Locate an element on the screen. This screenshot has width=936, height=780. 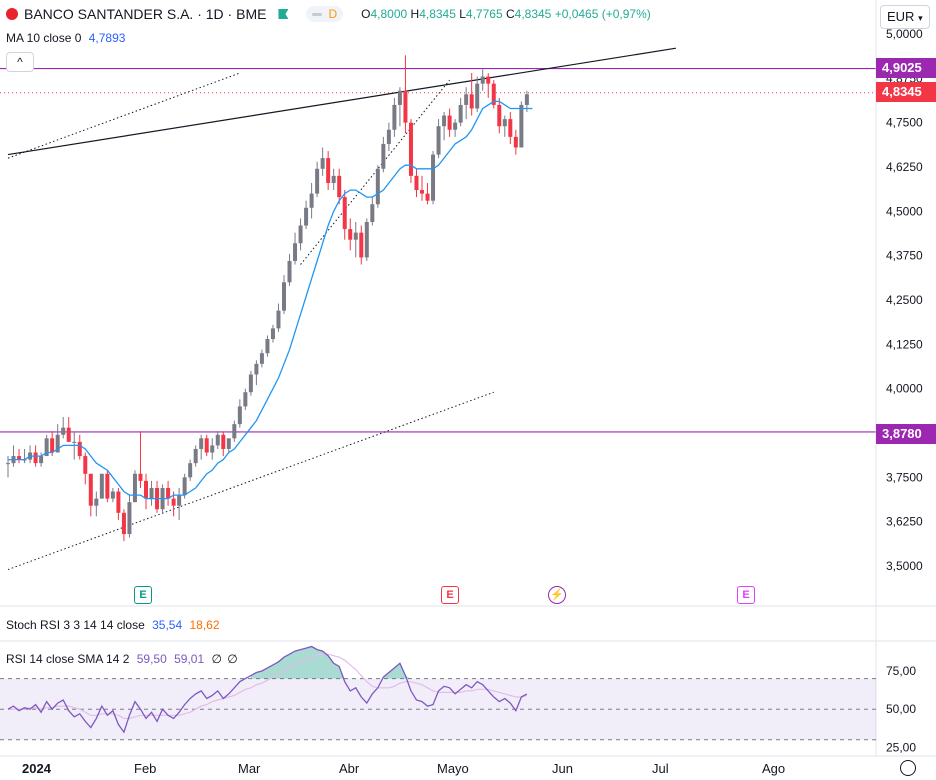
ohlc-close-label: C is located at coordinates (510, 14).